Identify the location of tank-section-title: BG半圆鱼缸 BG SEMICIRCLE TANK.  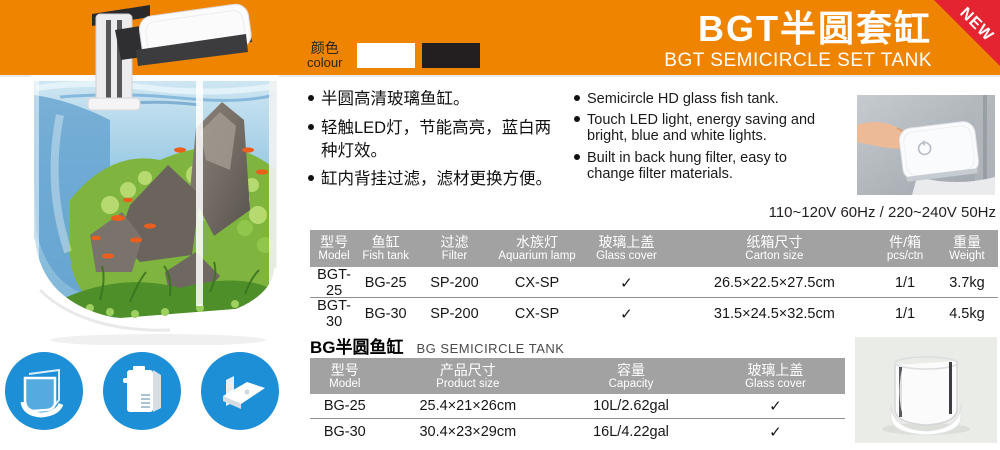
(437, 345).